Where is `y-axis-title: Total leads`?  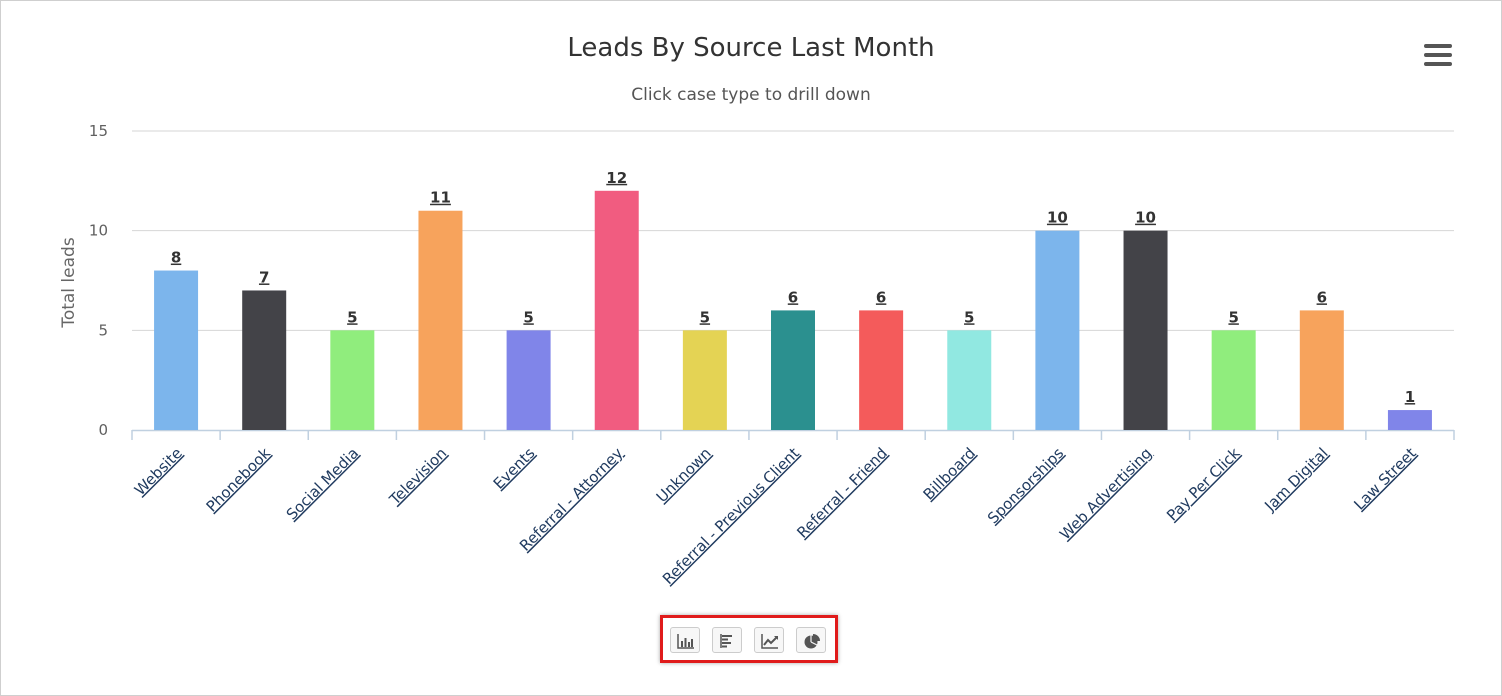
y-axis-title: Total leads is located at coordinates (69, 282).